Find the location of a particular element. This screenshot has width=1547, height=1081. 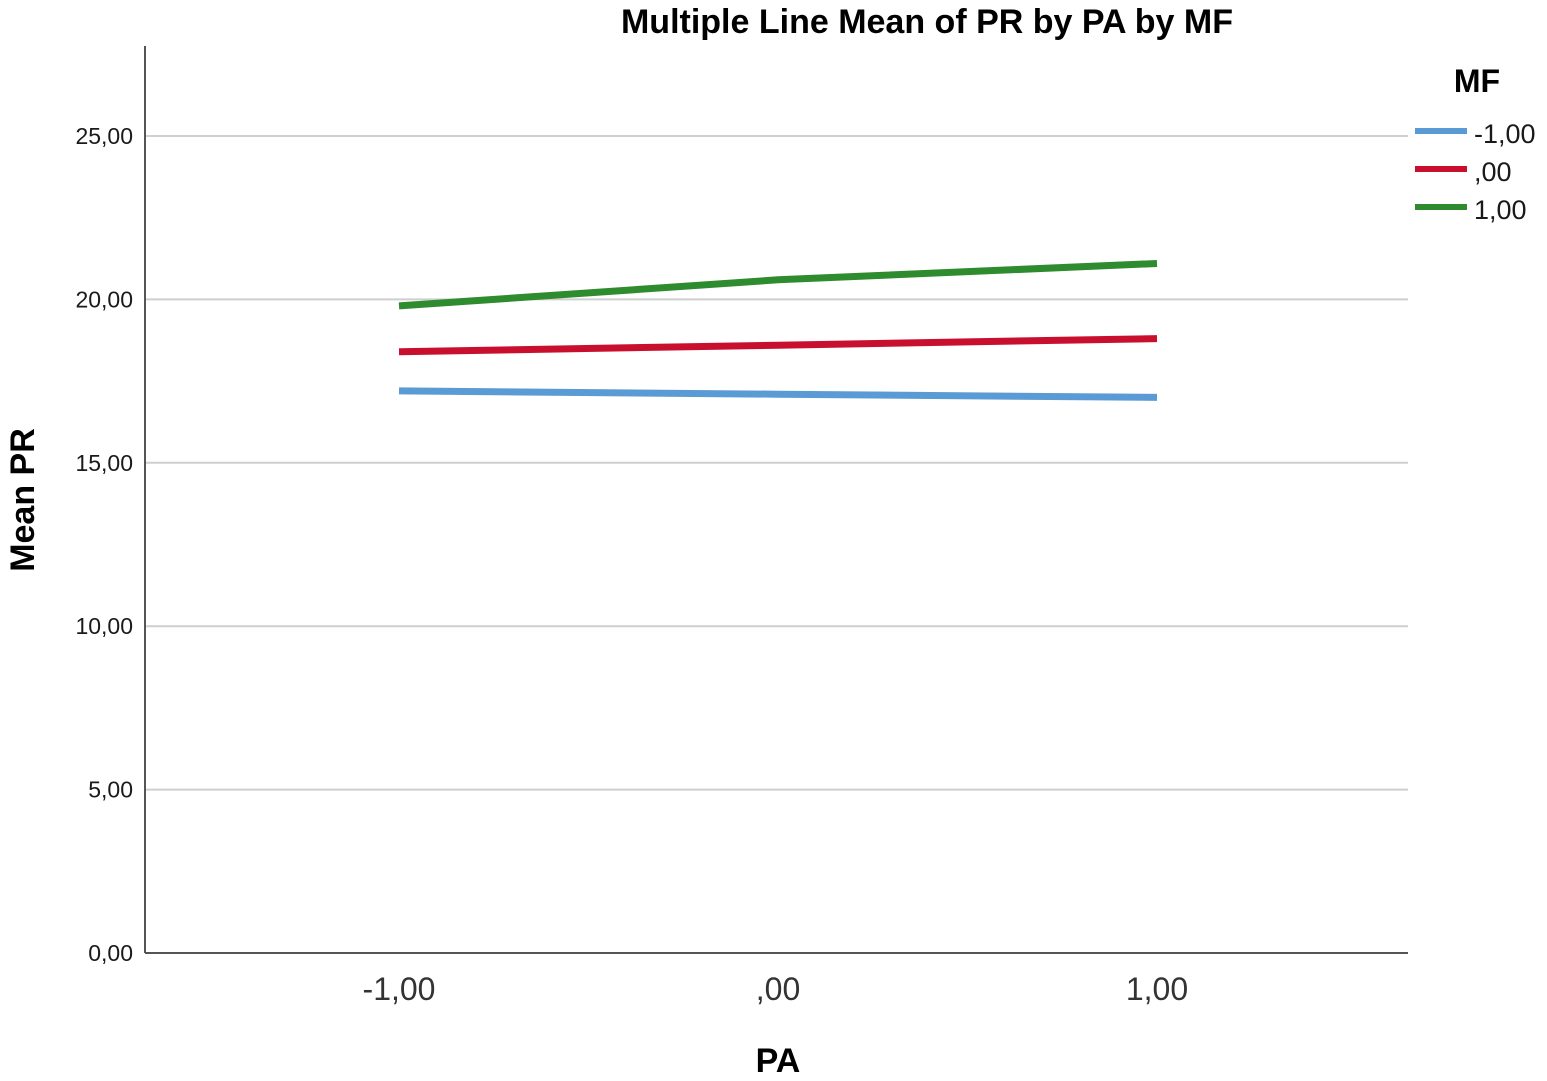

y-axis-title: Mean PR is located at coordinates (23, 500).